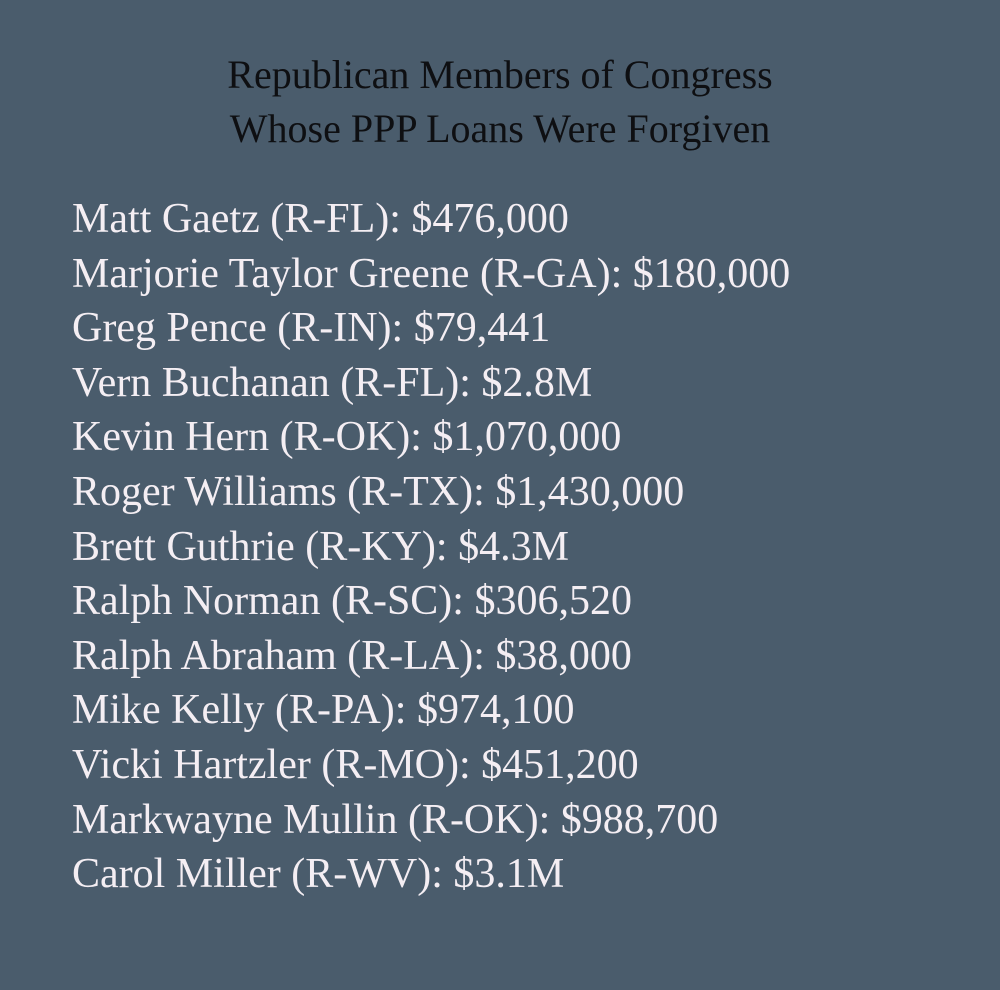 Image resolution: width=1000 pixels, height=990 pixels. What do you see at coordinates (323, 710) in the screenshot?
I see `loan-item: Mike Kelly (R-PA): $974,100` at bounding box center [323, 710].